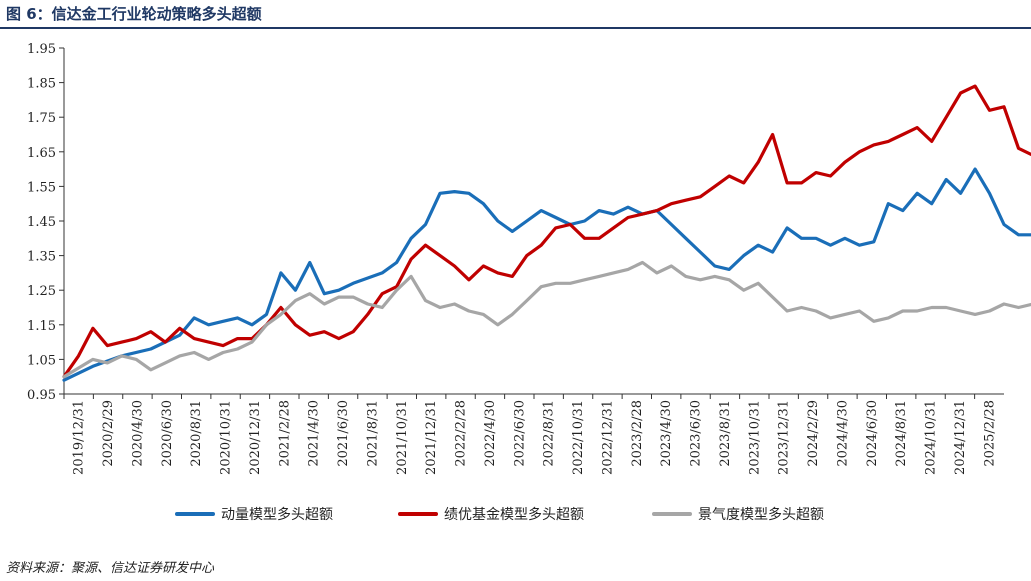 This screenshot has width=1031, height=581. What do you see at coordinates (41, 291) in the screenshot?
I see `y-tick-label: 1.25` at bounding box center [41, 291].